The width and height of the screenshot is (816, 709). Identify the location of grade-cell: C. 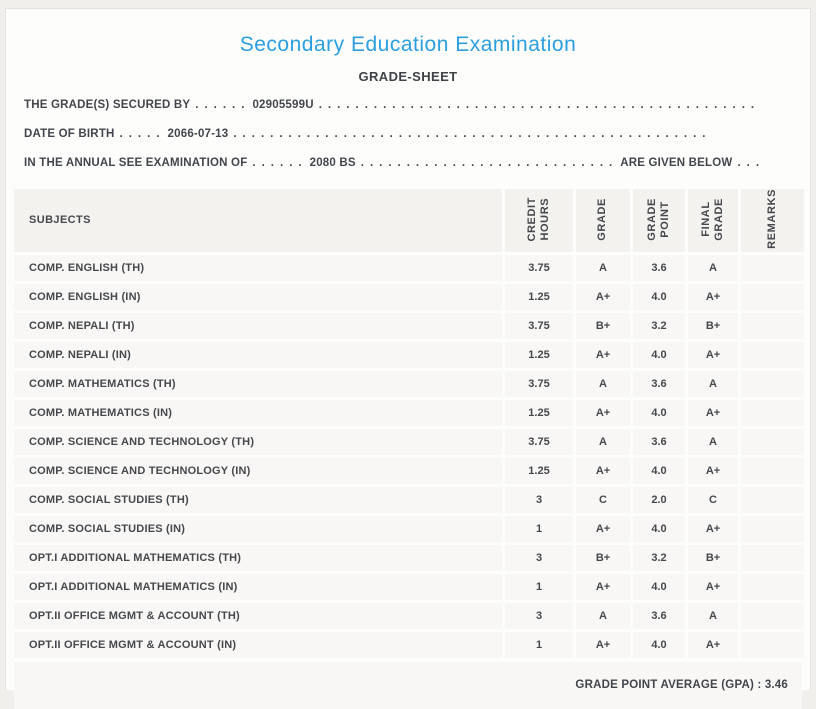
(603, 499).